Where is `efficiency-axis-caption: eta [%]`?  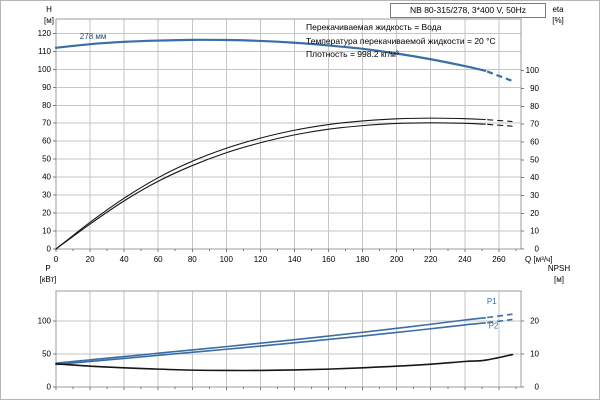 efficiency-axis-caption: eta [%] is located at coordinates (558, 15).